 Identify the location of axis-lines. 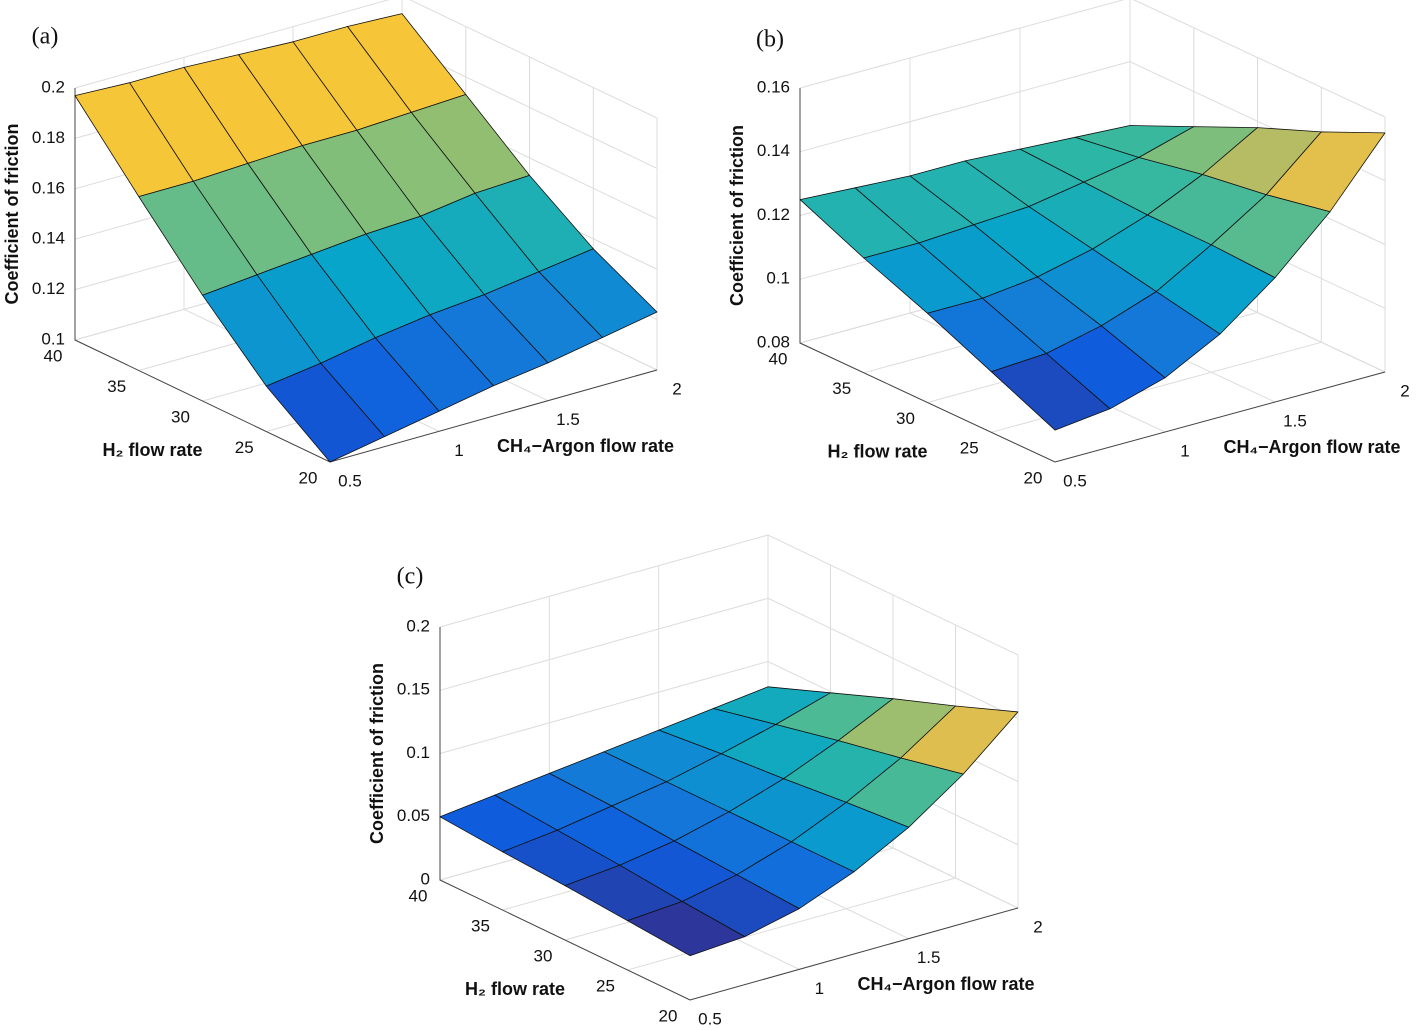
(729, 814).